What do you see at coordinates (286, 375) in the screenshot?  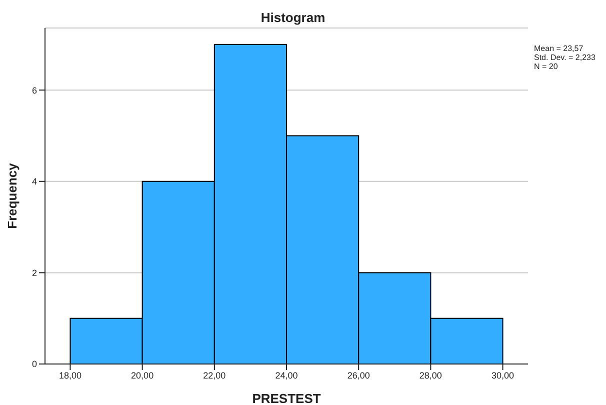 I see `x-tick-label: 24,00` at bounding box center [286, 375].